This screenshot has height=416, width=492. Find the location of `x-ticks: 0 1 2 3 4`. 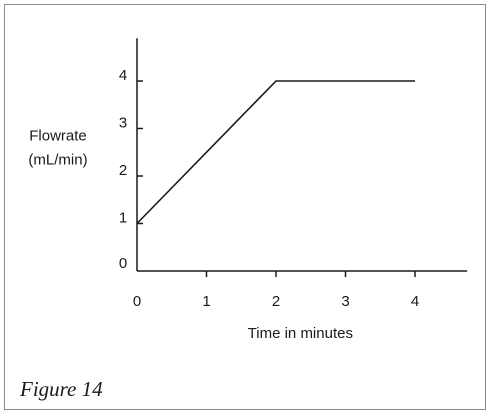

x-ticks: 0 1 2 3 4 is located at coordinates (276, 290).